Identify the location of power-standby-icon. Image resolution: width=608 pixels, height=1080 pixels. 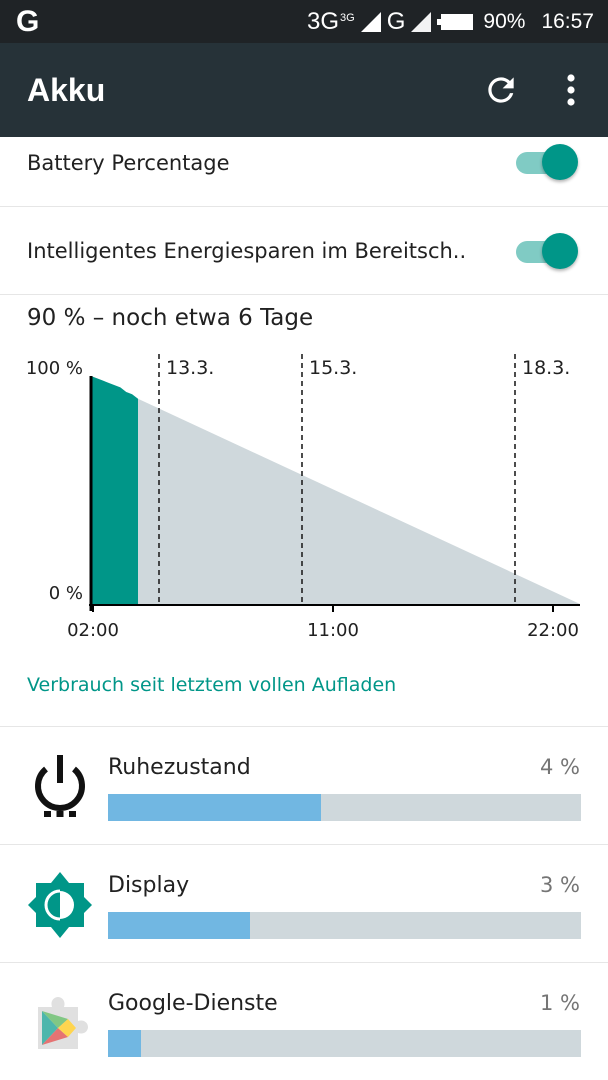
(60, 786).